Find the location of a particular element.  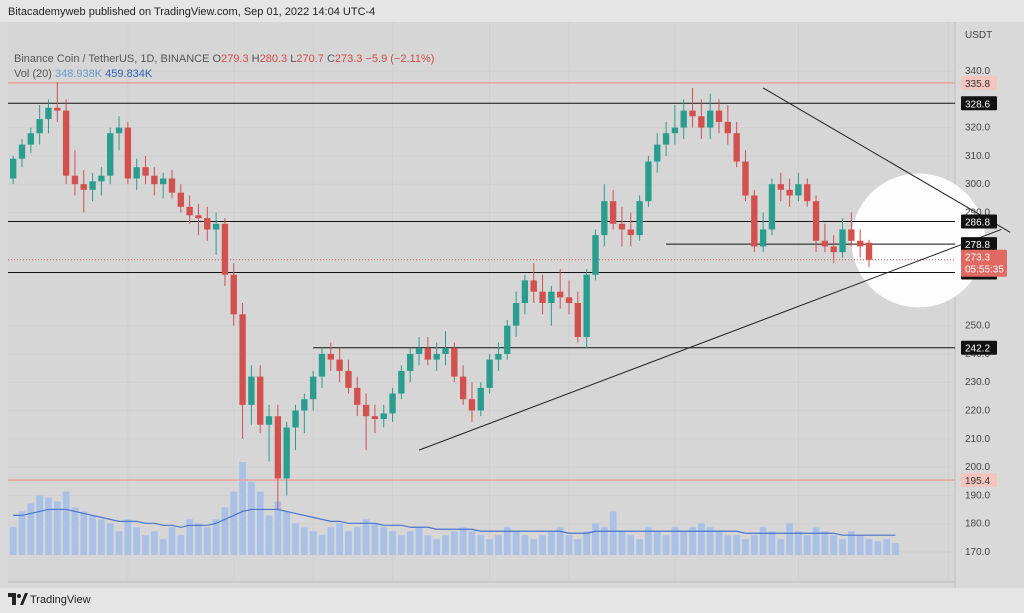

tradingview-logo-icon is located at coordinates (18, 600).